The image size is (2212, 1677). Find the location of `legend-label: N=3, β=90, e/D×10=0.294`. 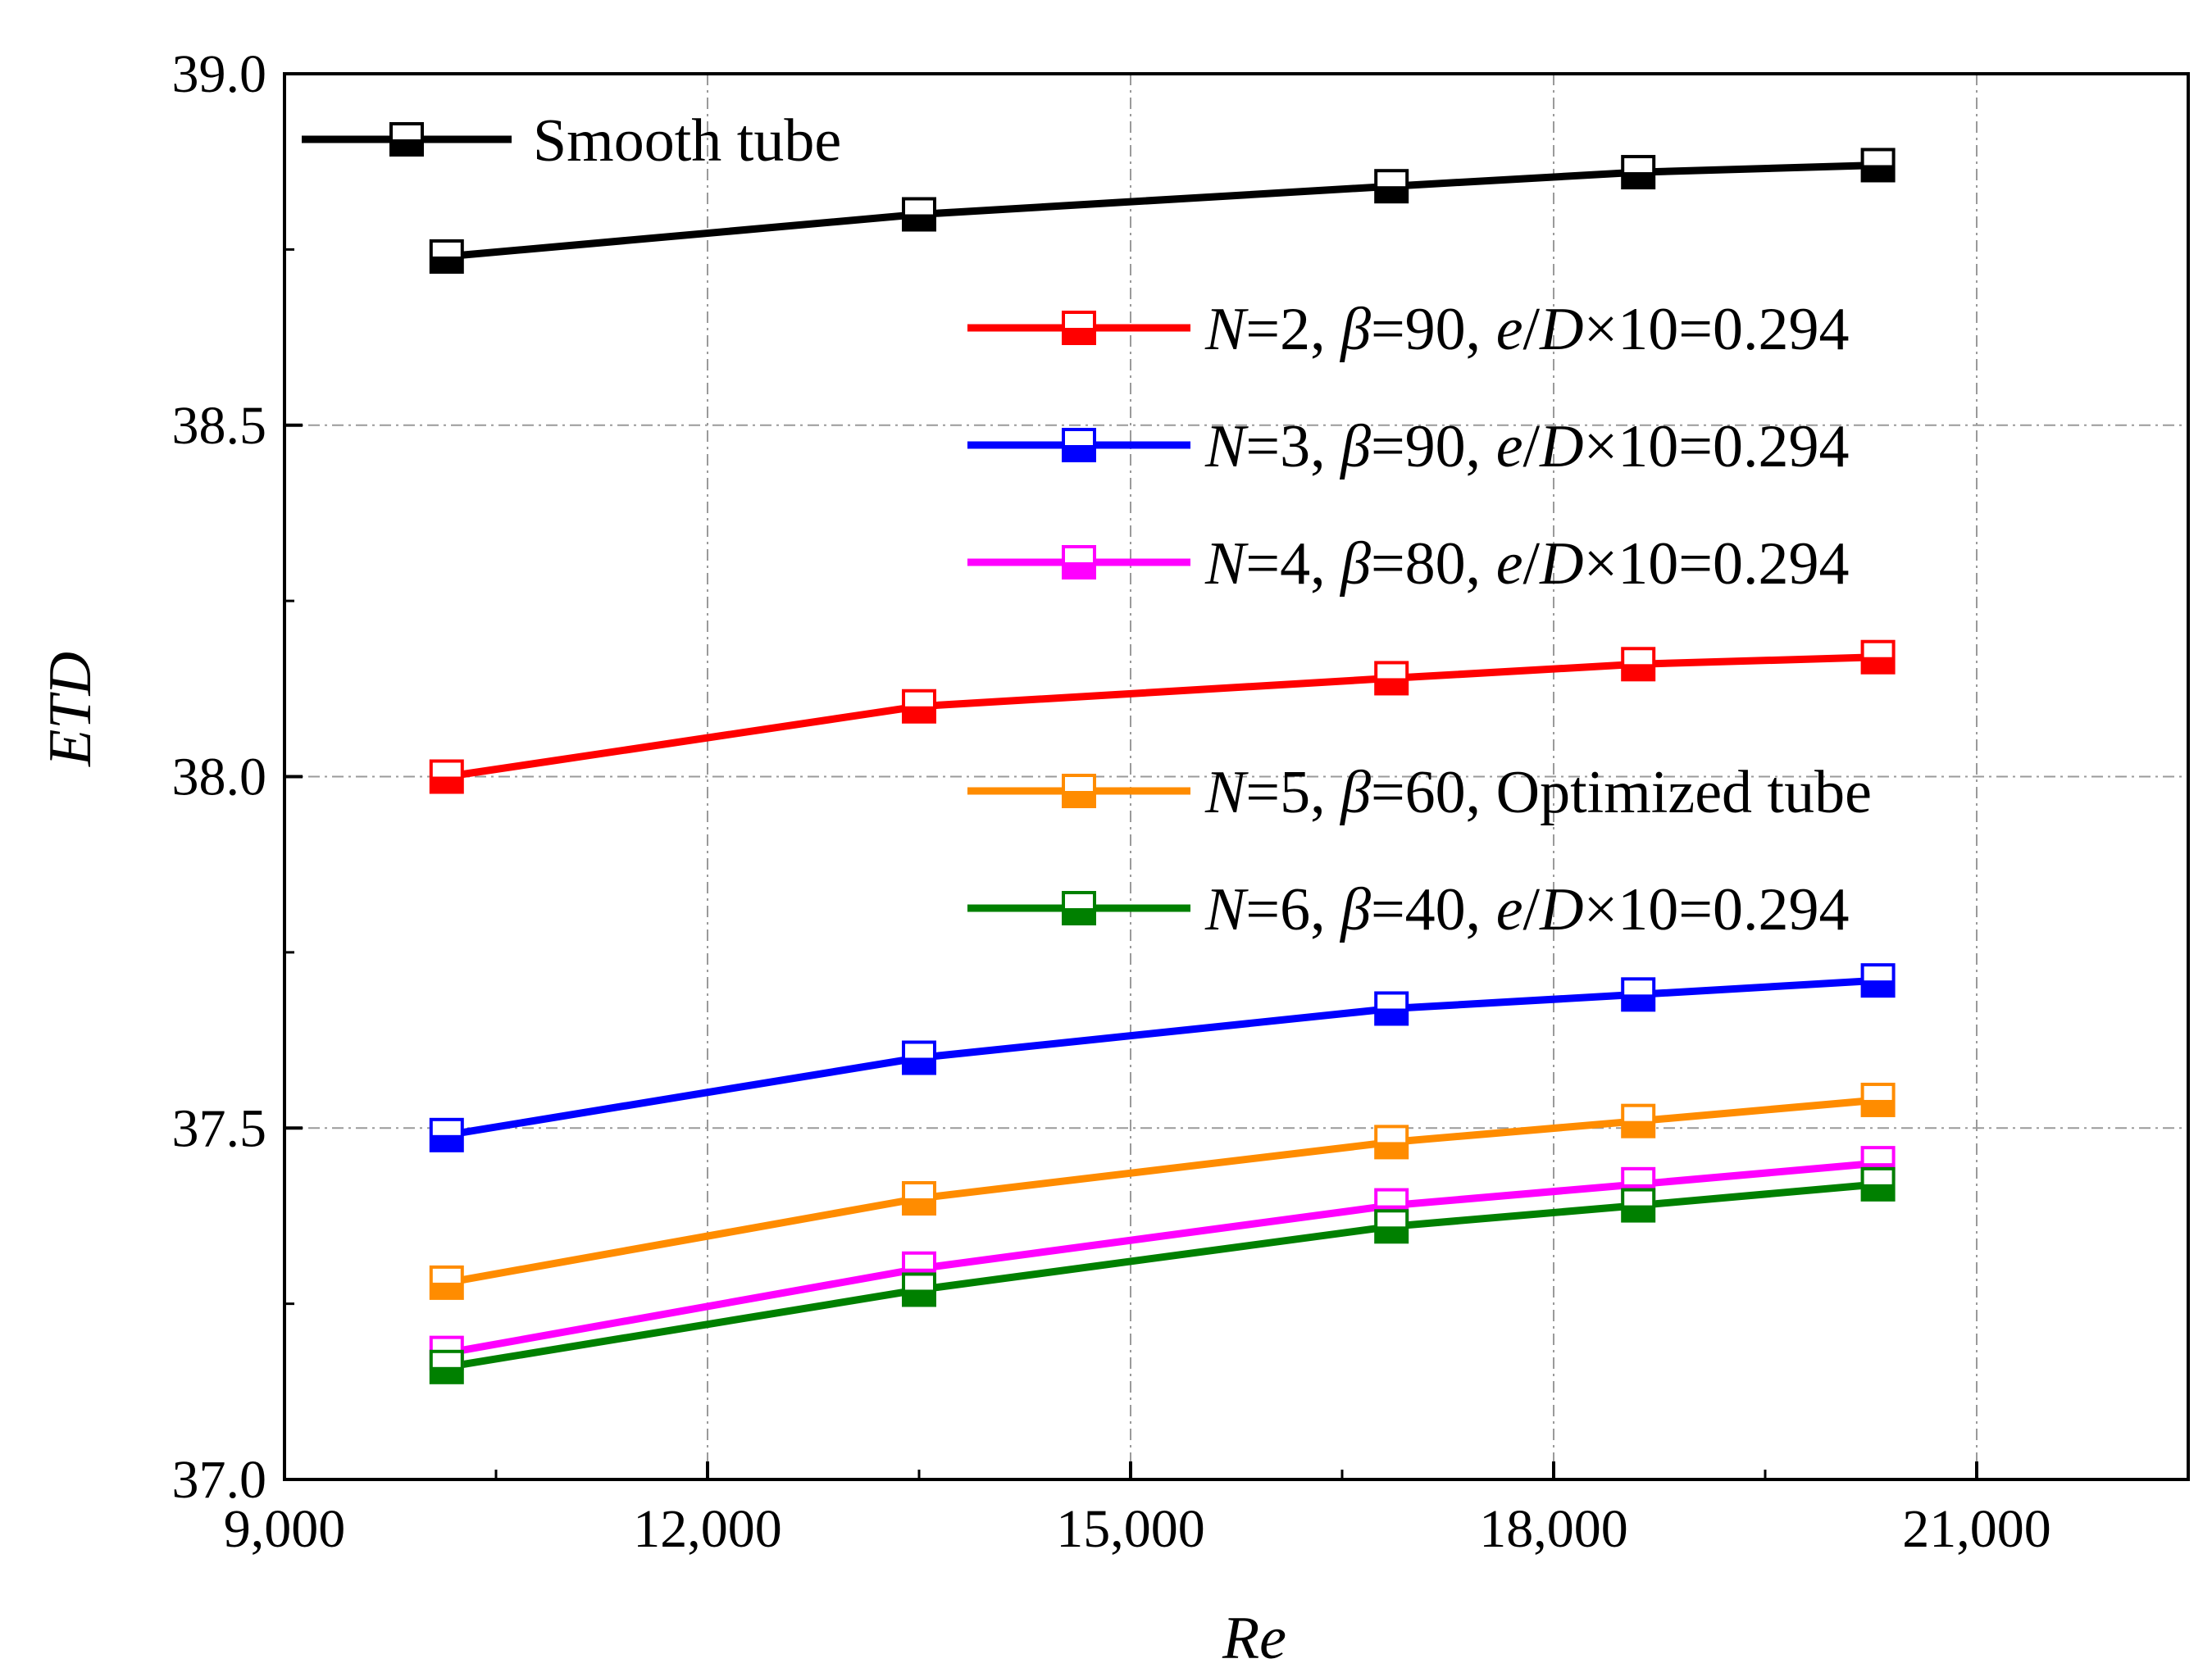

legend-label: N=3, β=90, e/D×10=0.294 is located at coordinates (1527, 446).